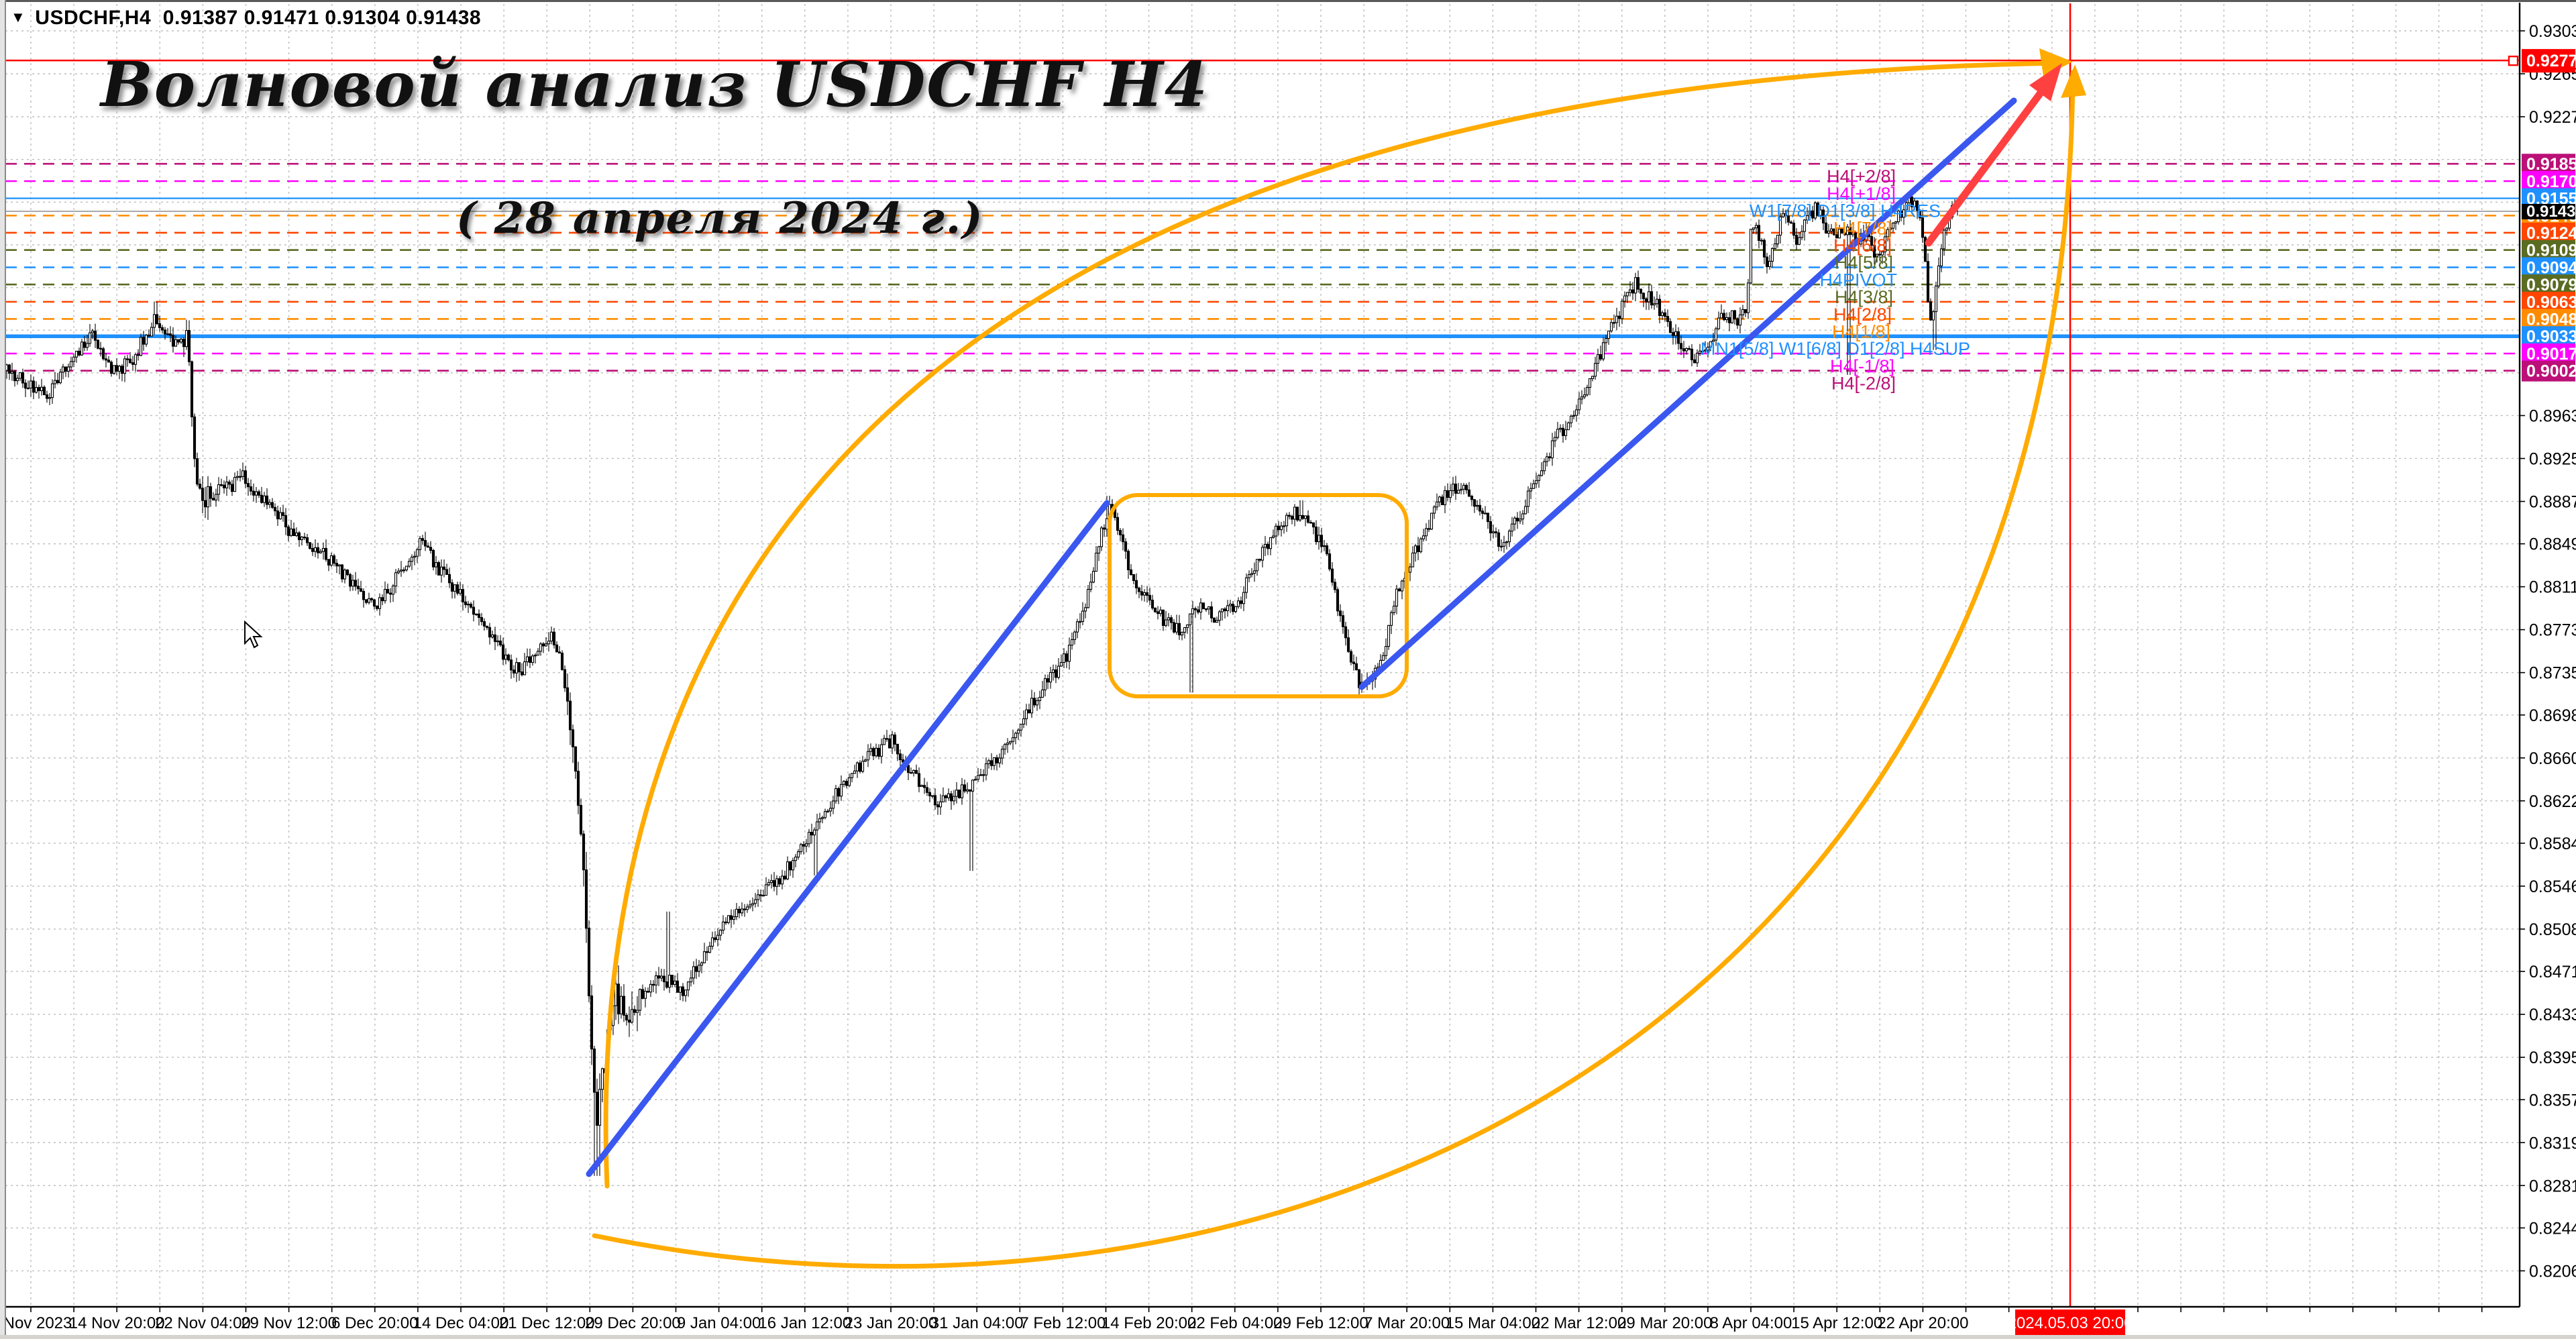 This screenshot has height=1339, width=2576. Describe the element at coordinates (2552, 844) in the screenshot. I see `price-axis-label: 0.85845` at that location.